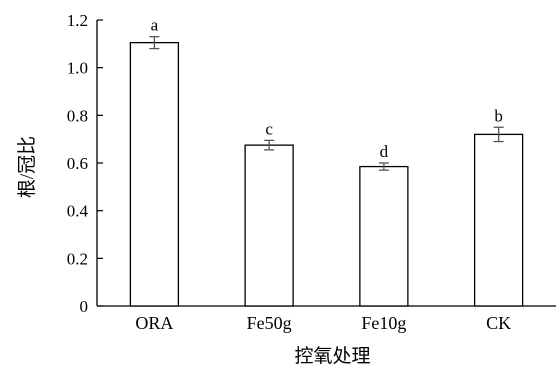 This screenshot has height=370, width=560. Describe the element at coordinates (384, 151) in the screenshot. I see `significance-label: d` at that location.